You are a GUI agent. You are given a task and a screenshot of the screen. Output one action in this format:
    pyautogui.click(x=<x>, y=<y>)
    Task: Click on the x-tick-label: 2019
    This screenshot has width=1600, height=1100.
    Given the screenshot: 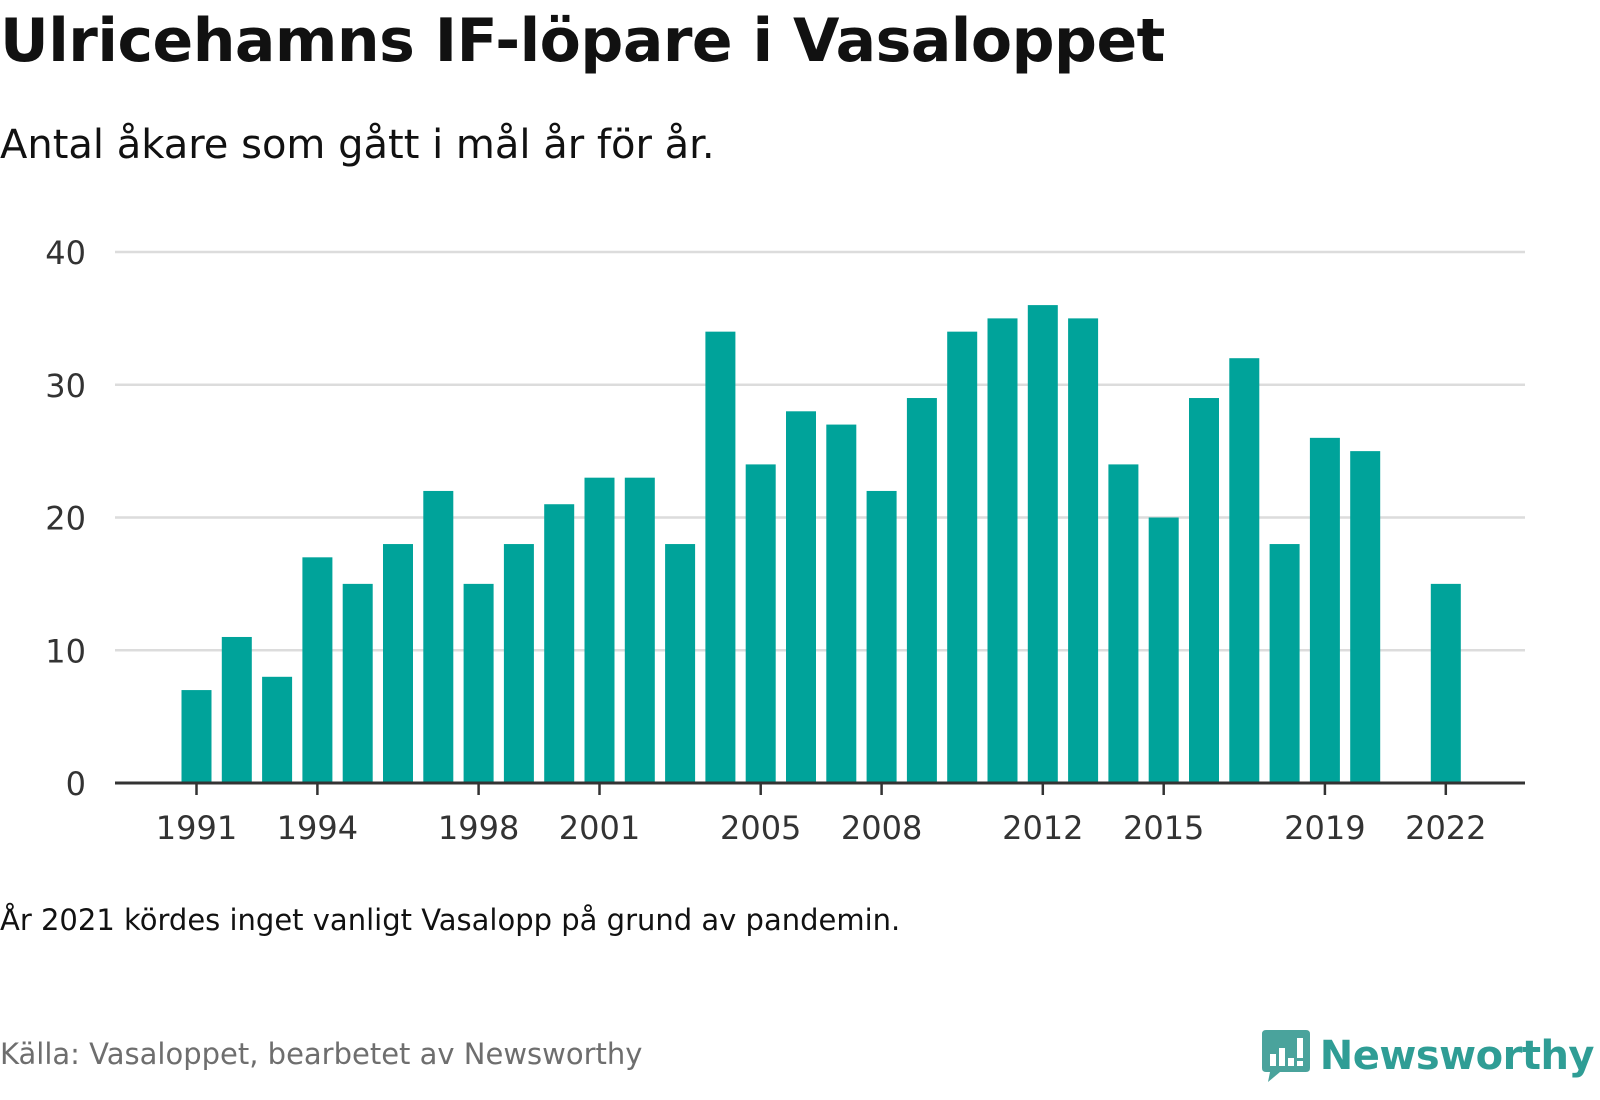 What is the action you would take?
    pyautogui.click(x=1324, y=828)
    